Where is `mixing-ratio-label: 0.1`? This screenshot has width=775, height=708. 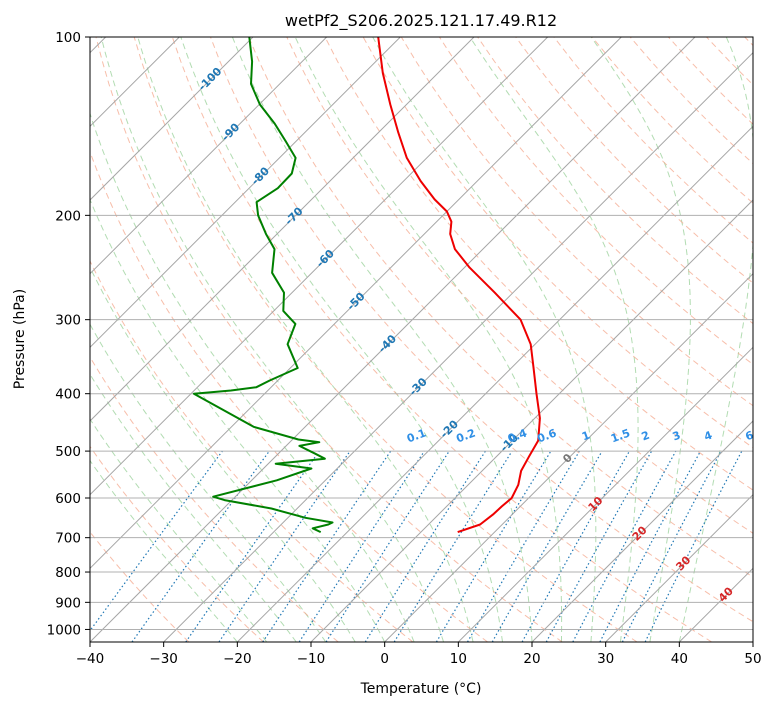
mixing-ratio-label: 0.1 is located at coordinates (416, 436).